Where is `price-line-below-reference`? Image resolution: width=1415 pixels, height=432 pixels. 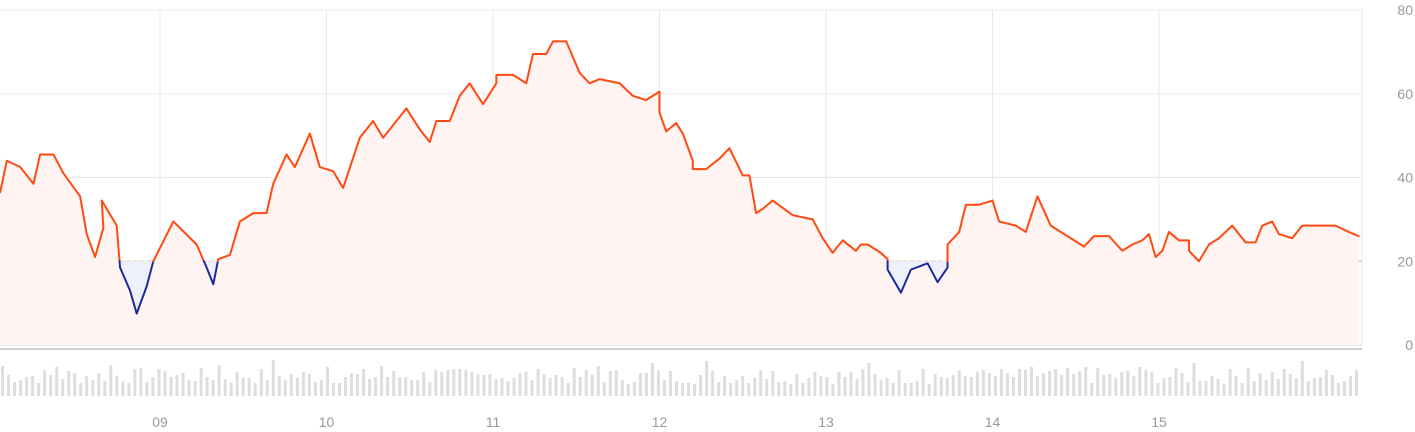
price-line-below-reference is located at coordinates (210, 273).